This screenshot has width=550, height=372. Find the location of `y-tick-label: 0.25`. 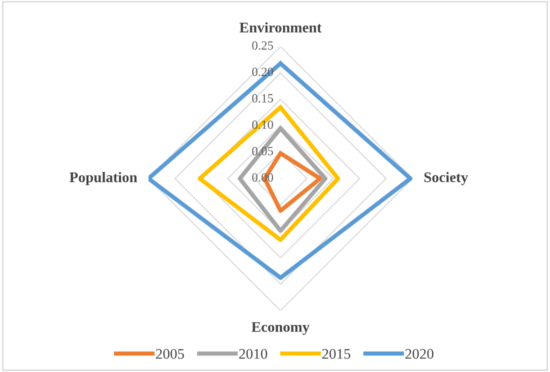

y-tick-label: 0.25 is located at coordinates (263, 45).